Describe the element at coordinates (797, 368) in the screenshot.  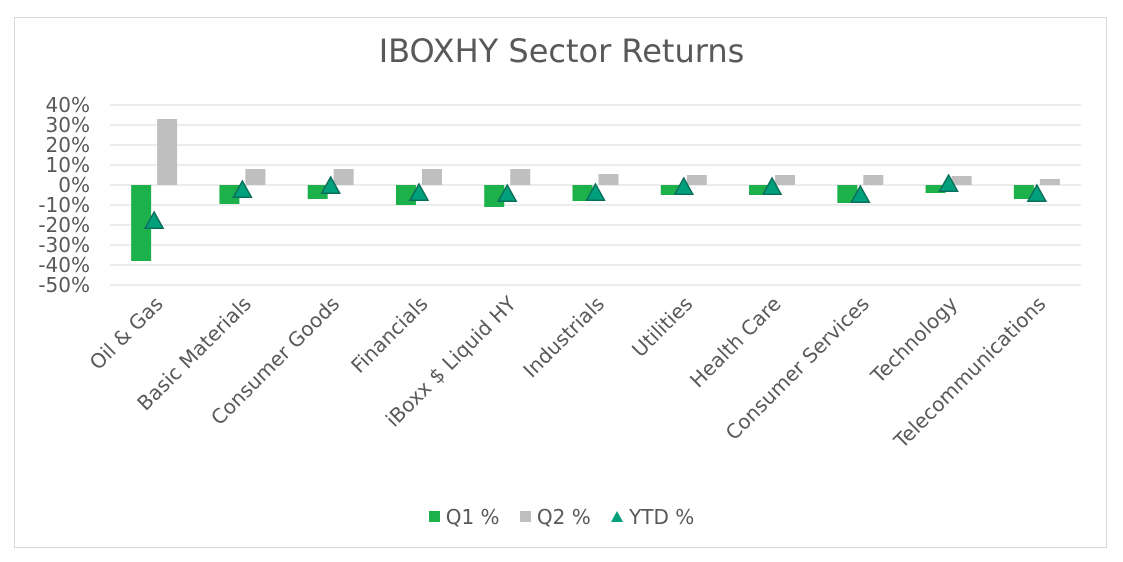
I see `category-label: Consumer Services` at that location.